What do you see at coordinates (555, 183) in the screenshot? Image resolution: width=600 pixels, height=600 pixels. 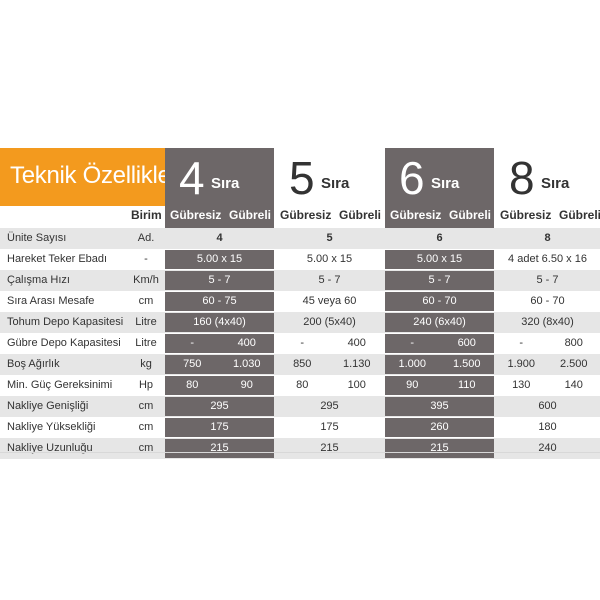 I see `model-8-sira: Sıra` at bounding box center [555, 183].